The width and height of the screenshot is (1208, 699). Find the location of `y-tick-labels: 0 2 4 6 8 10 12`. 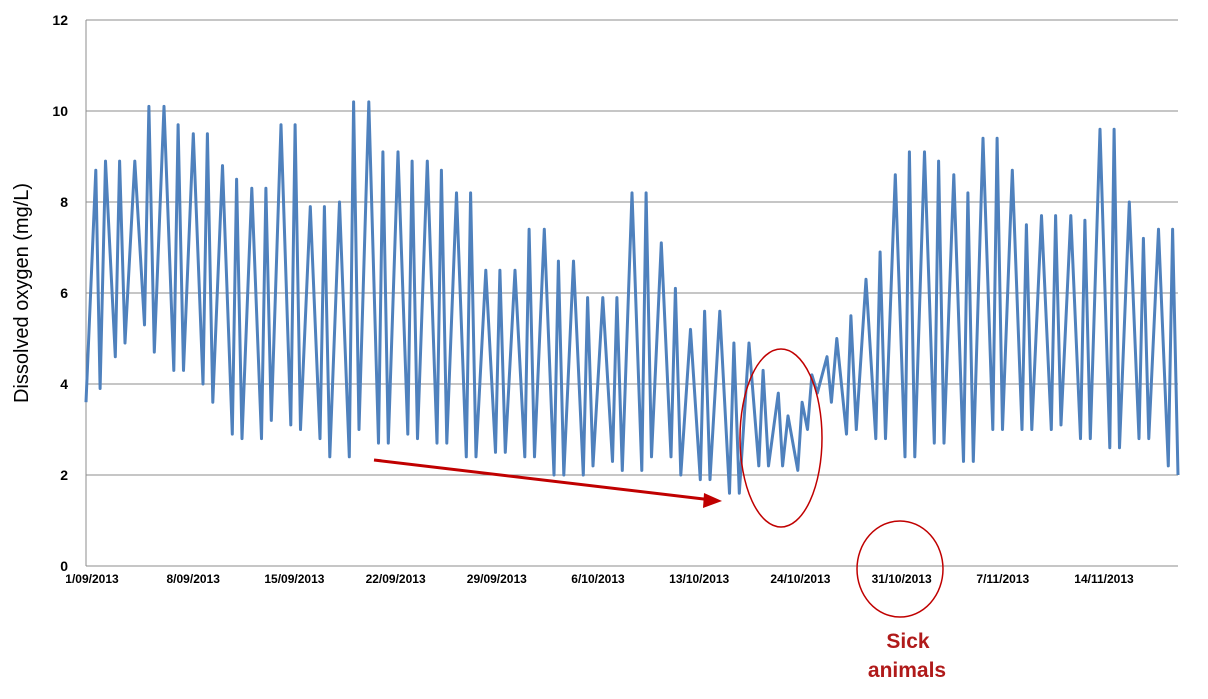

y-tick-labels: 0 2 4 6 8 10 12 is located at coordinates (60, 293).